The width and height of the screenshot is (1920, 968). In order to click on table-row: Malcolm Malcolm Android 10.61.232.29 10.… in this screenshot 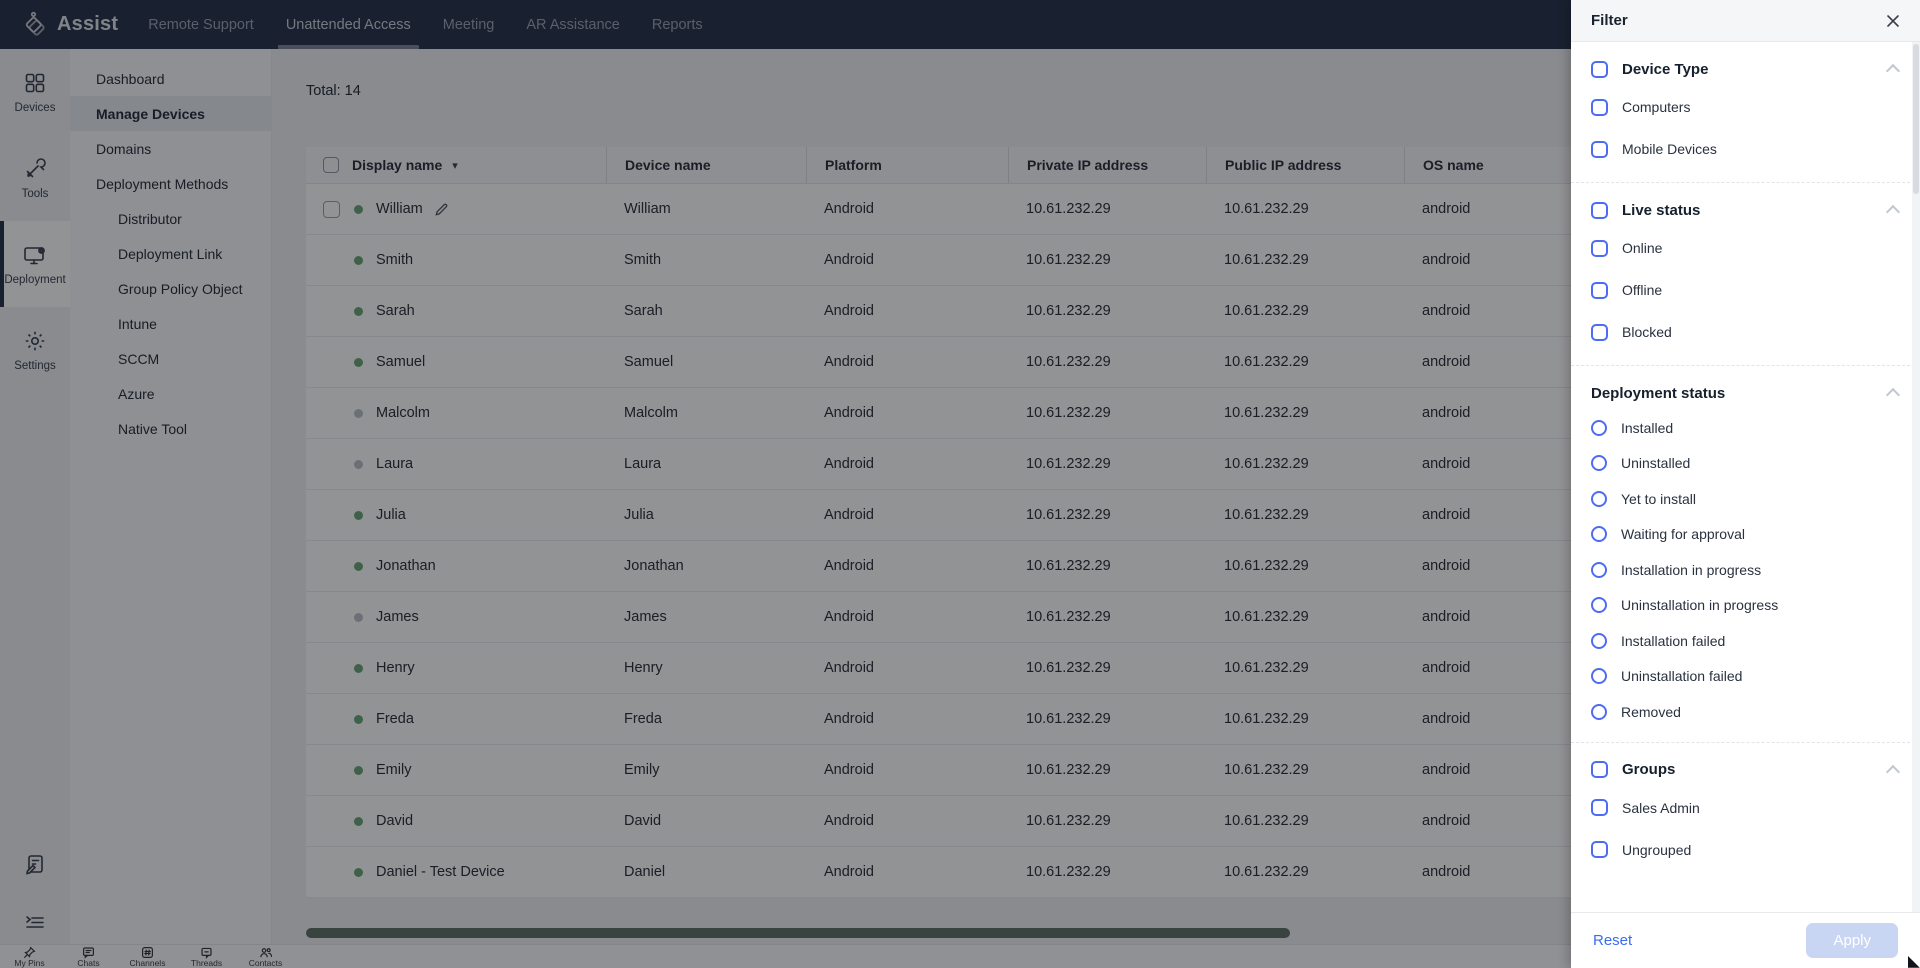, I will do `click(1006, 413)`.